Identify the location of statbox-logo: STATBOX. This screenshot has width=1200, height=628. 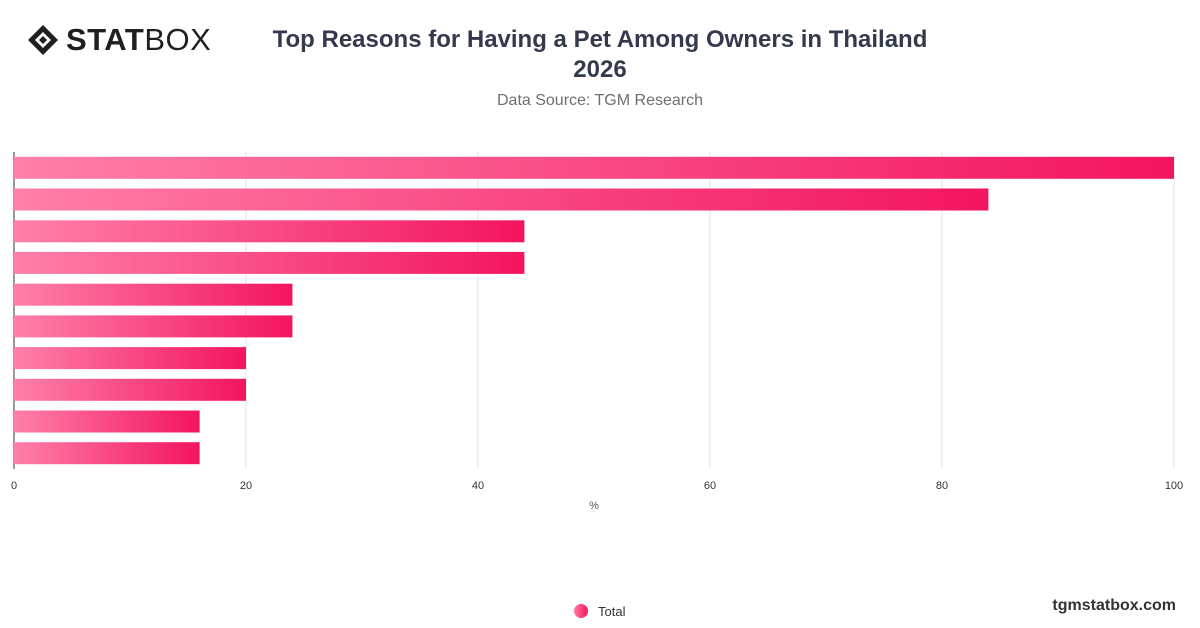
(118, 40).